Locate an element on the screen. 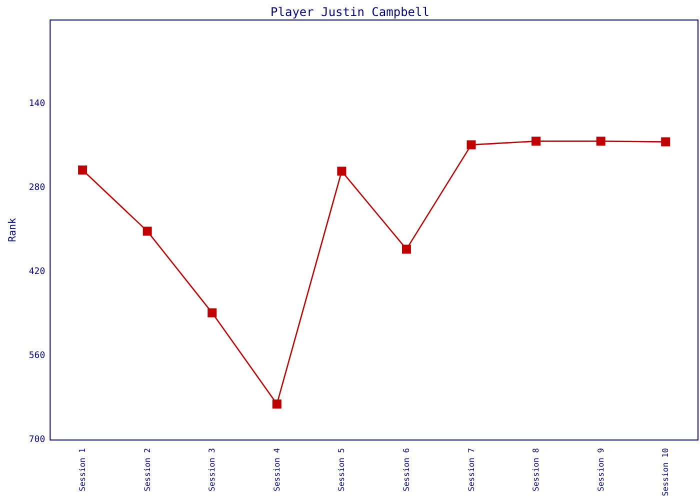 This screenshot has width=700, height=500. chart-title: Player Justin Campbell is located at coordinates (350, 12).